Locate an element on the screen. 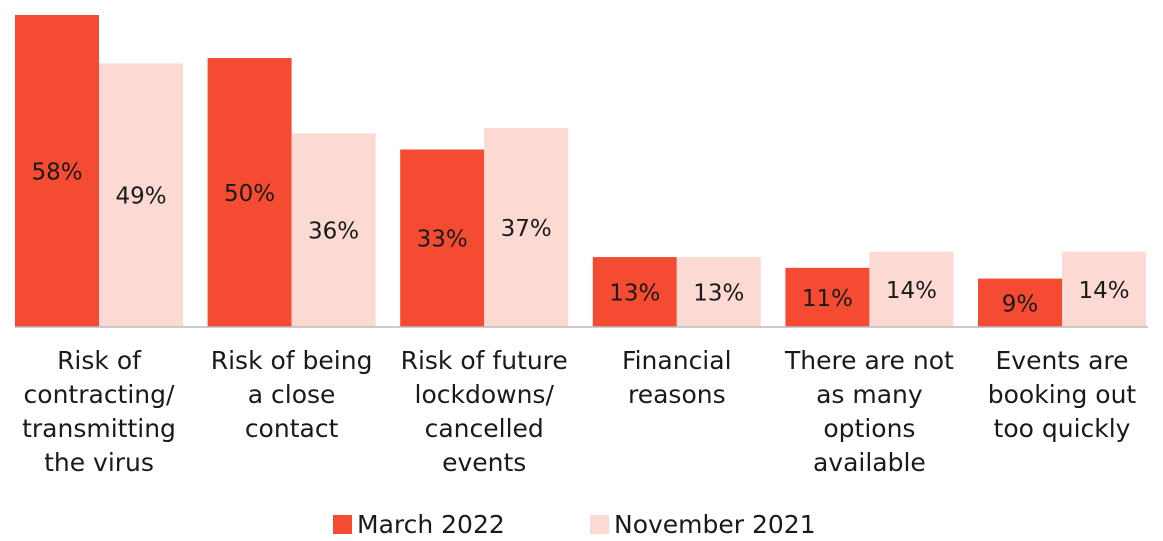 This screenshot has width=1163, height=541. label-line: available is located at coordinates (869, 462).